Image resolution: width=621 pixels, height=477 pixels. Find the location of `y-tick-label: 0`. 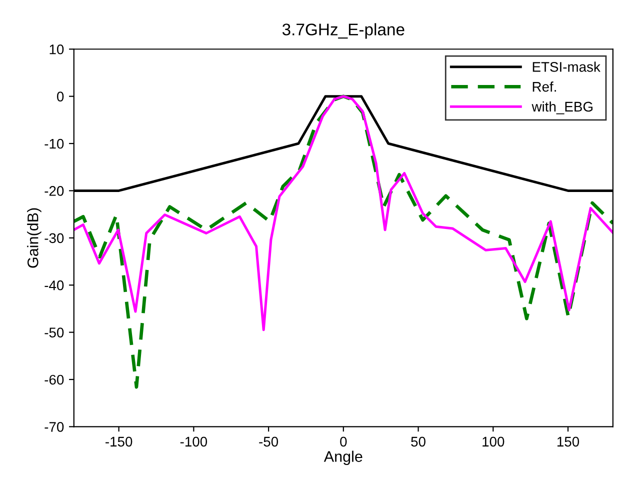

y-tick-label: 0 is located at coordinates (60, 97).